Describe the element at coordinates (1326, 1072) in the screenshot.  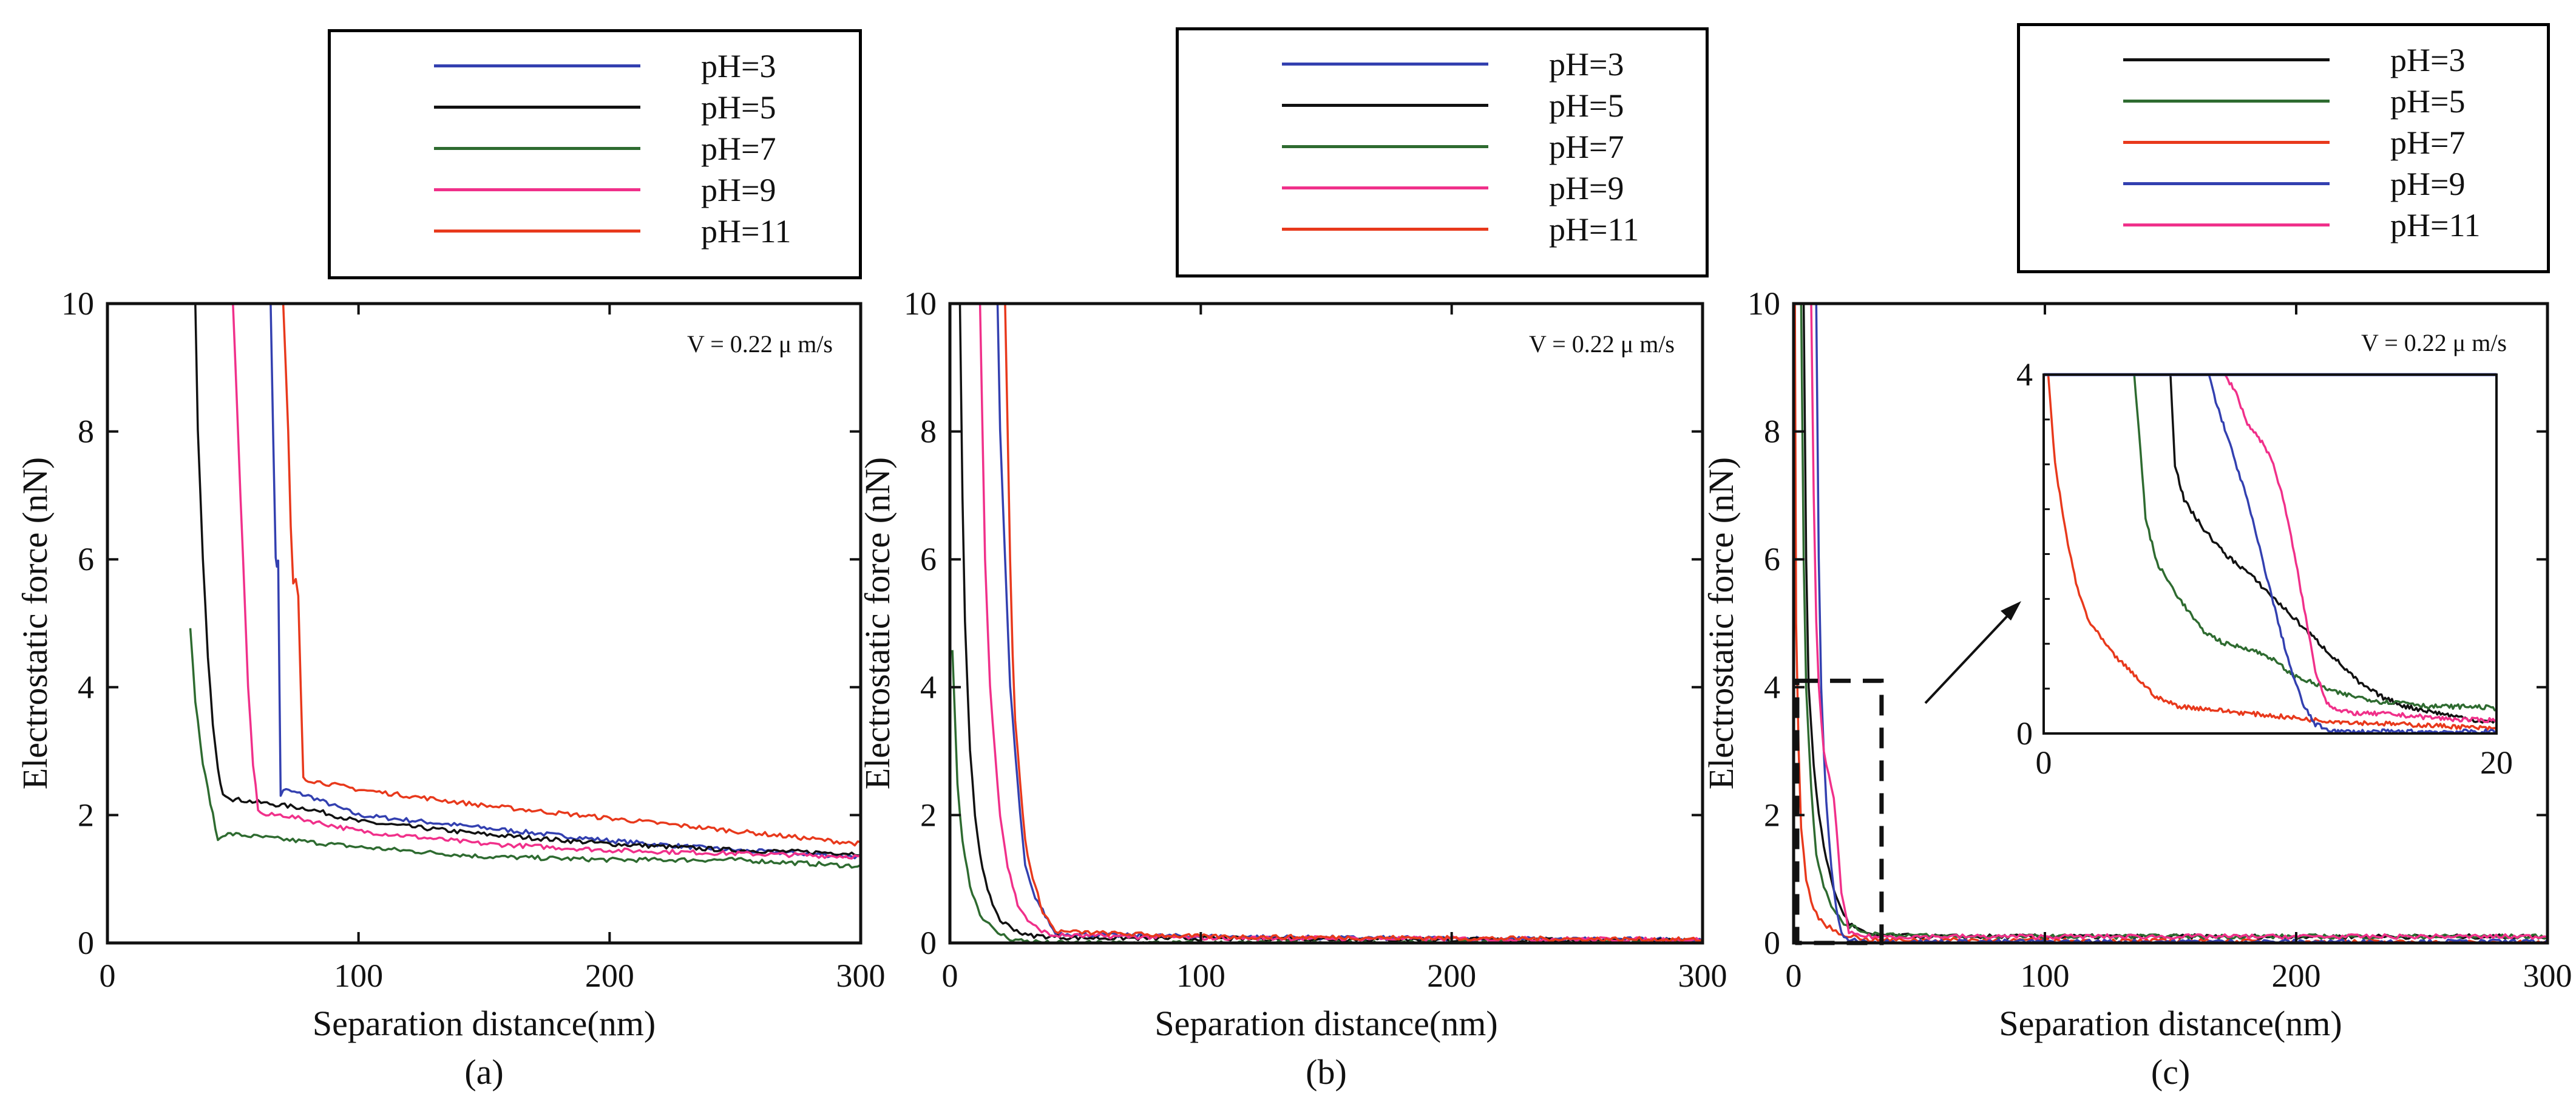
I see `panel-label: (b)` at that location.